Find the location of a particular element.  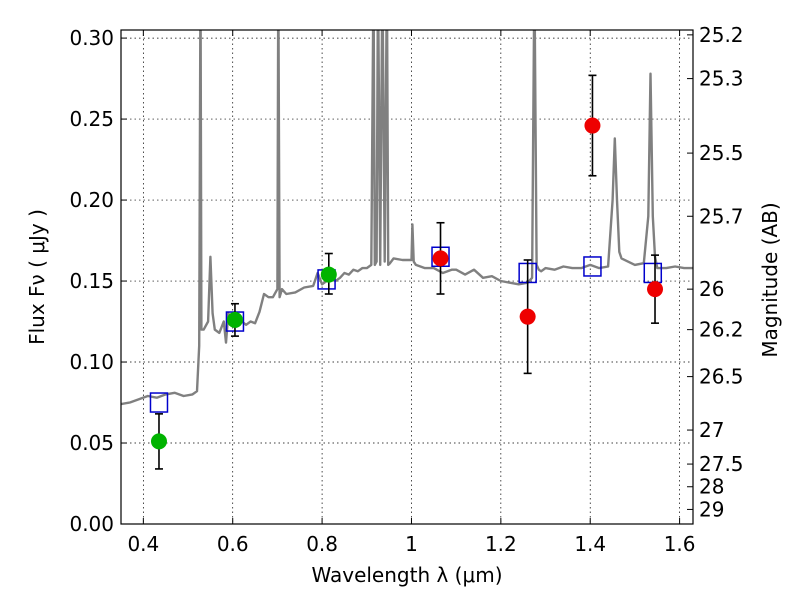

y-axis-left: 0.00 0.05 0.10 0.15 0.20 0.25 0.30 is located at coordinates (98, 281).